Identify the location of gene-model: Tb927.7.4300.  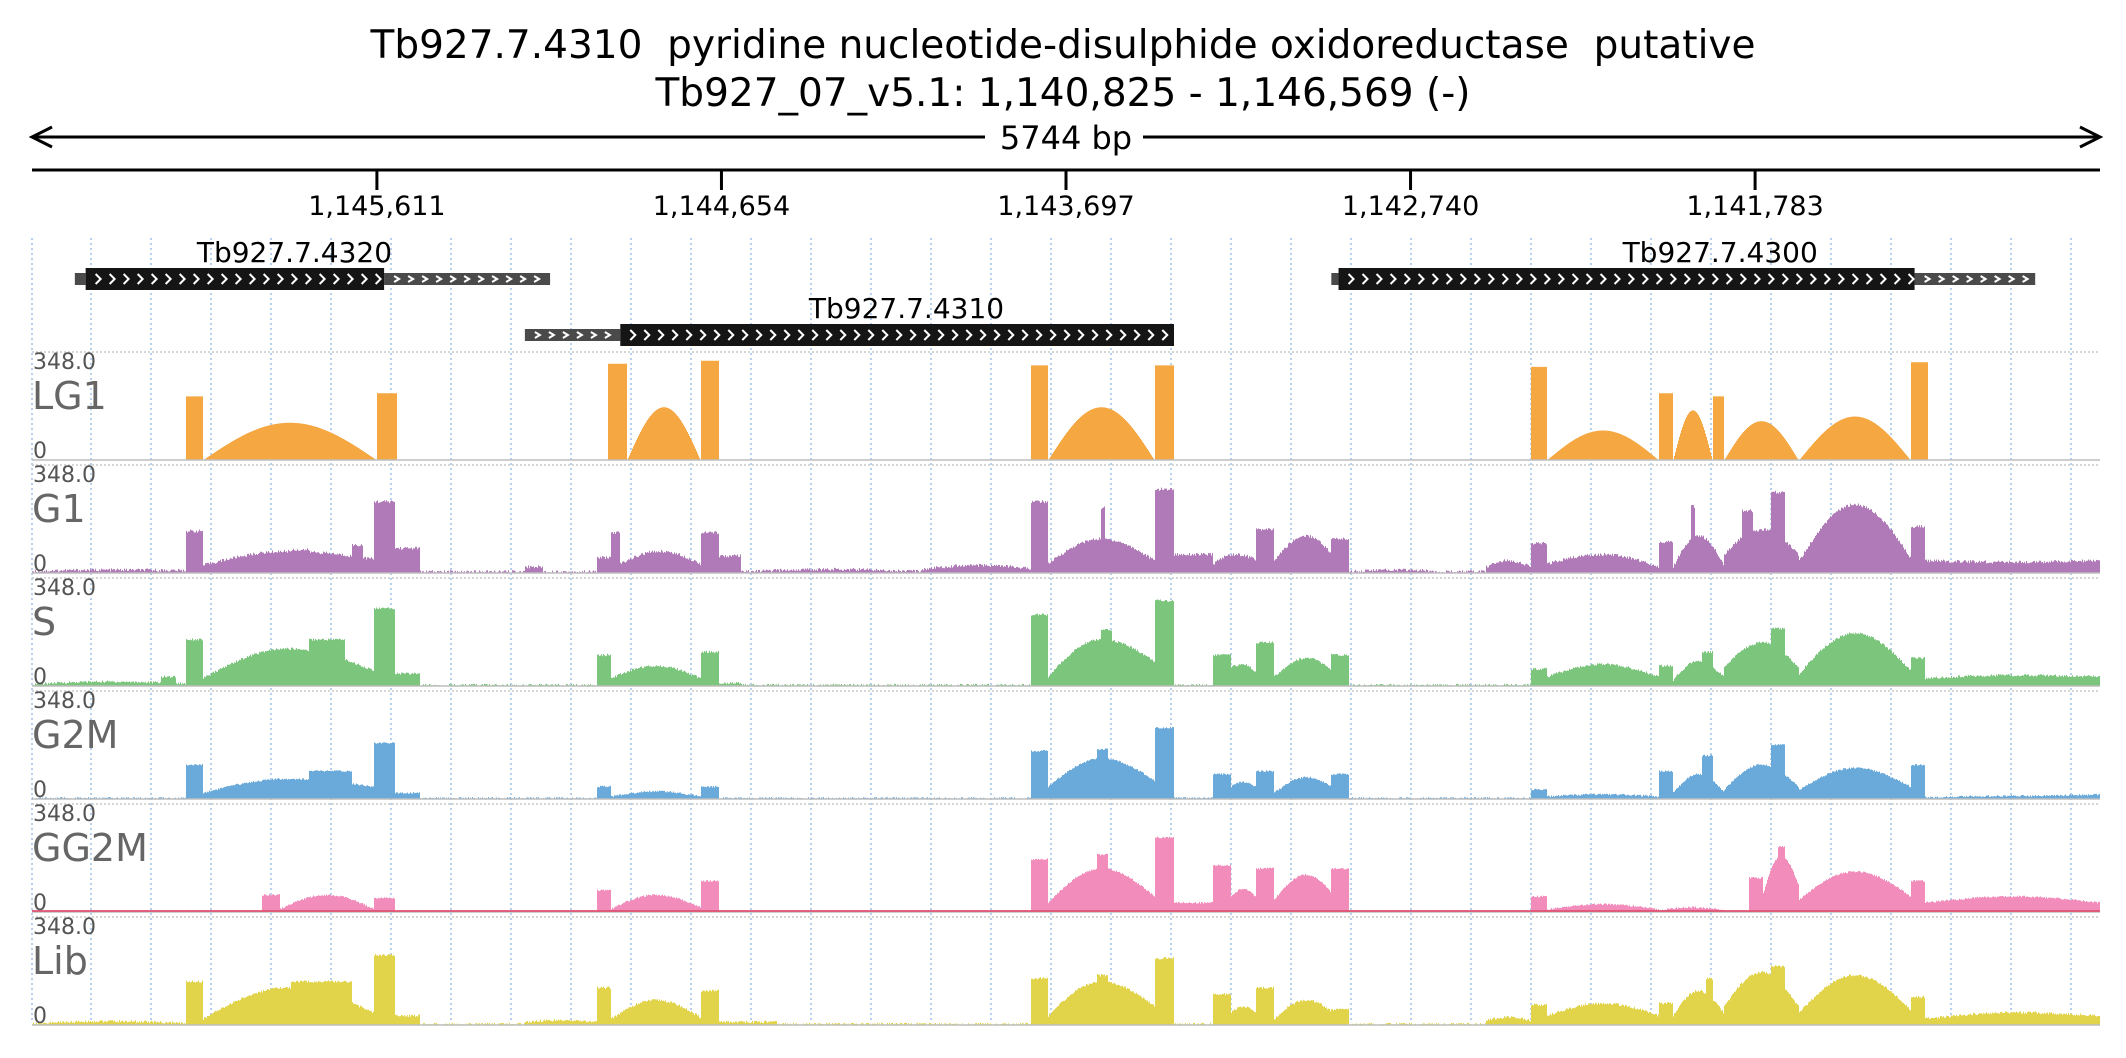
(1683, 263).